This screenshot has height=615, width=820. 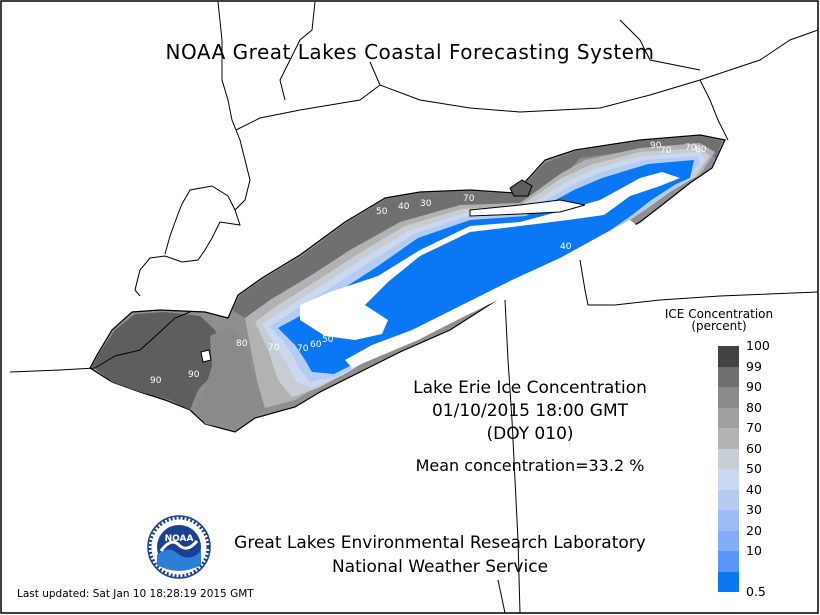 I want to click on legend-row: 0.5, so click(x=755, y=585).